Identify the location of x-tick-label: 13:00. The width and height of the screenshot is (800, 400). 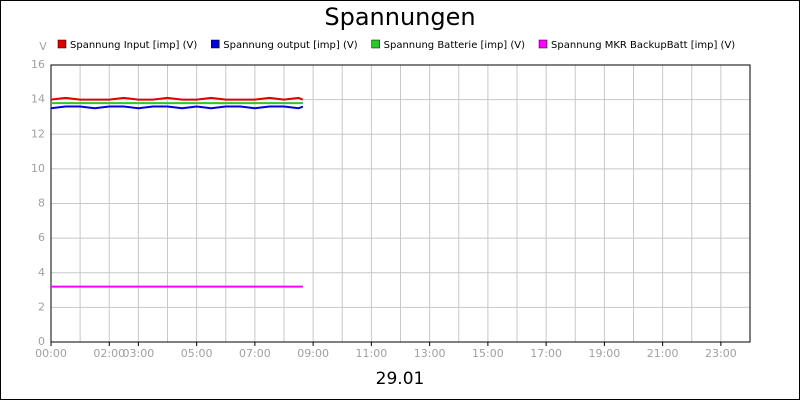
(430, 353).